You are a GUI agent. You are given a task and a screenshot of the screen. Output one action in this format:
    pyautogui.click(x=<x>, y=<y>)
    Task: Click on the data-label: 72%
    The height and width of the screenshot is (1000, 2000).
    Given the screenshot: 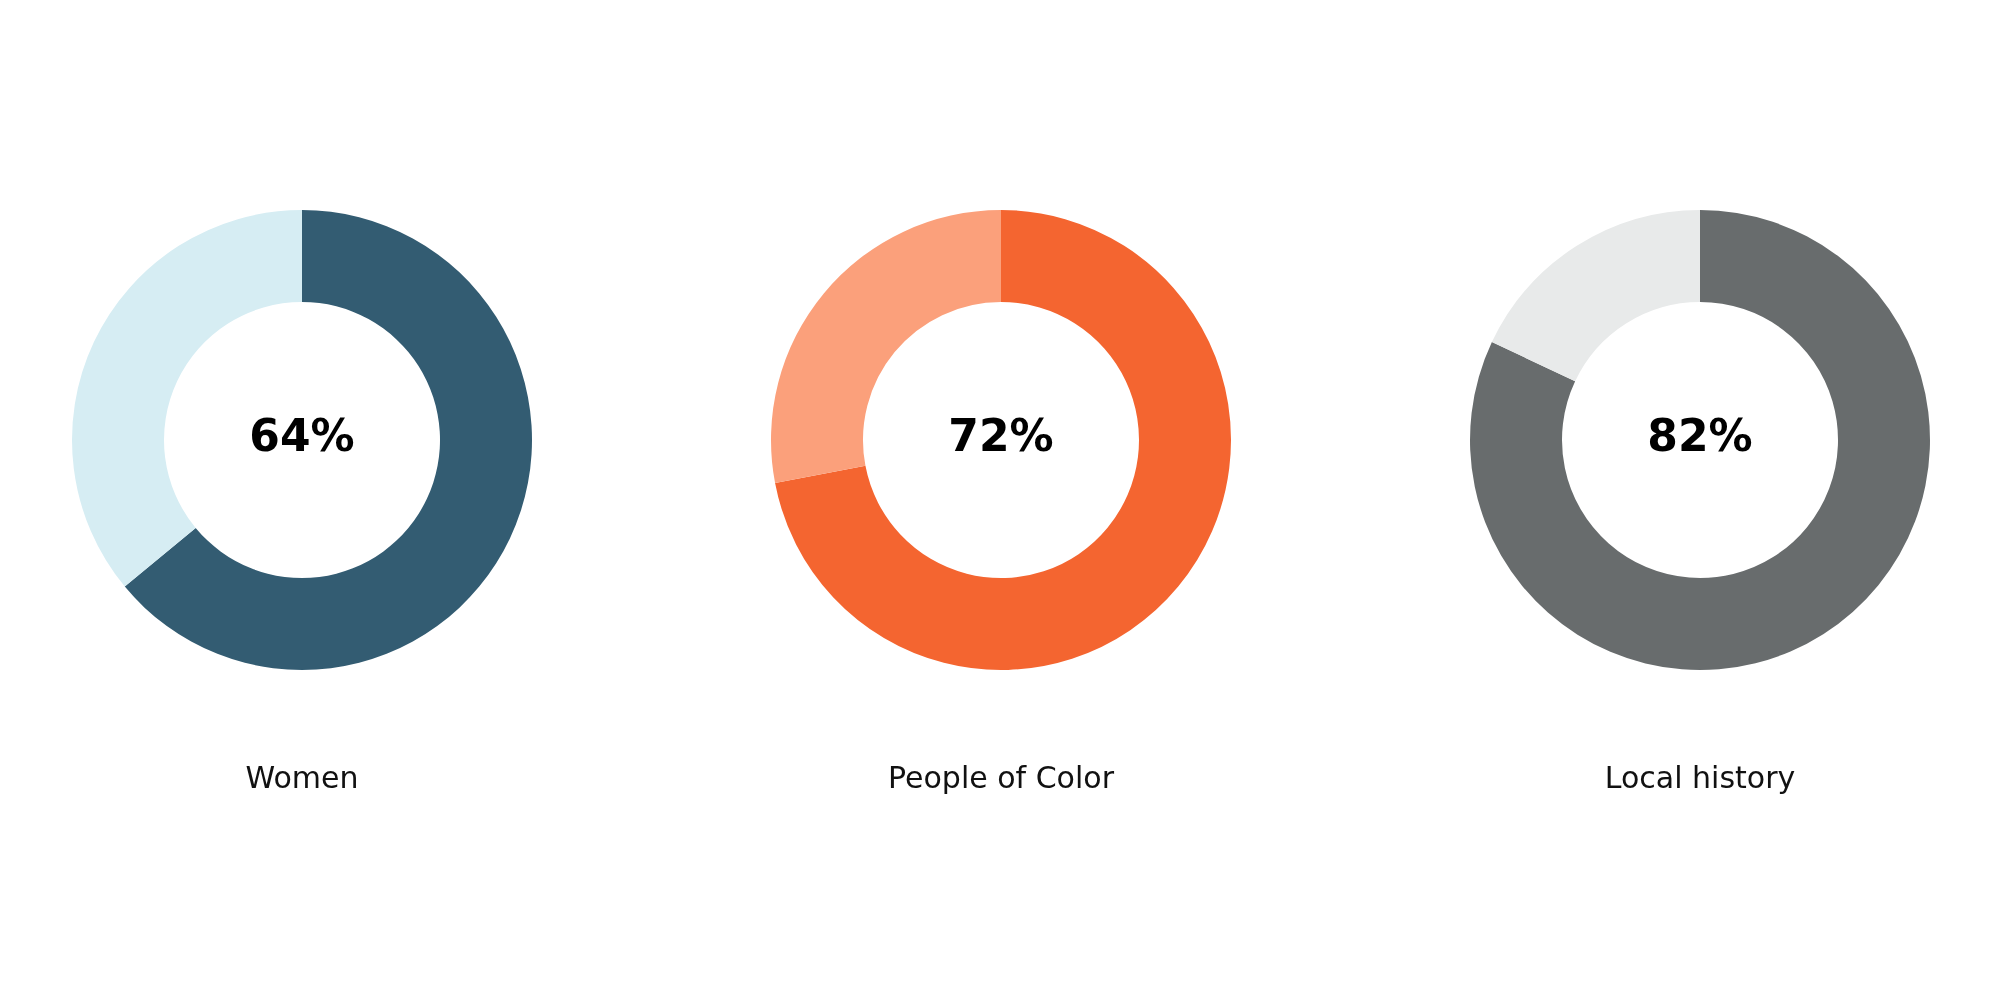 What is the action you would take?
    pyautogui.click(x=1001, y=436)
    